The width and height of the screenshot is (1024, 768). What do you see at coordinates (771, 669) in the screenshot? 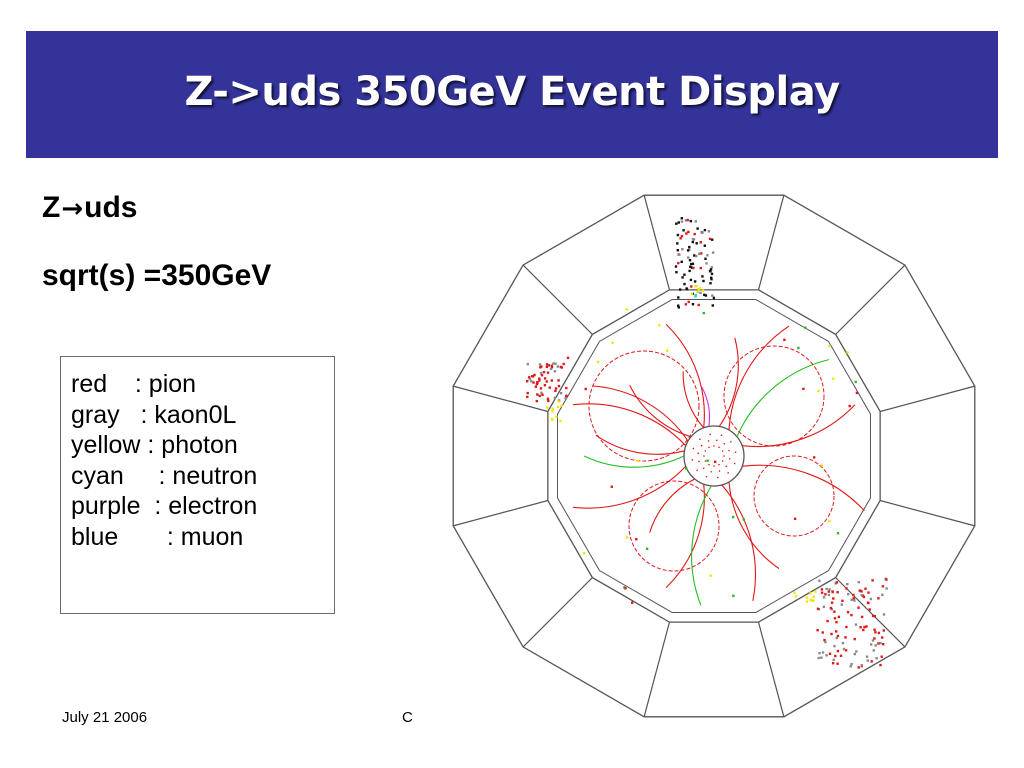
I see `sector-divider` at bounding box center [771, 669].